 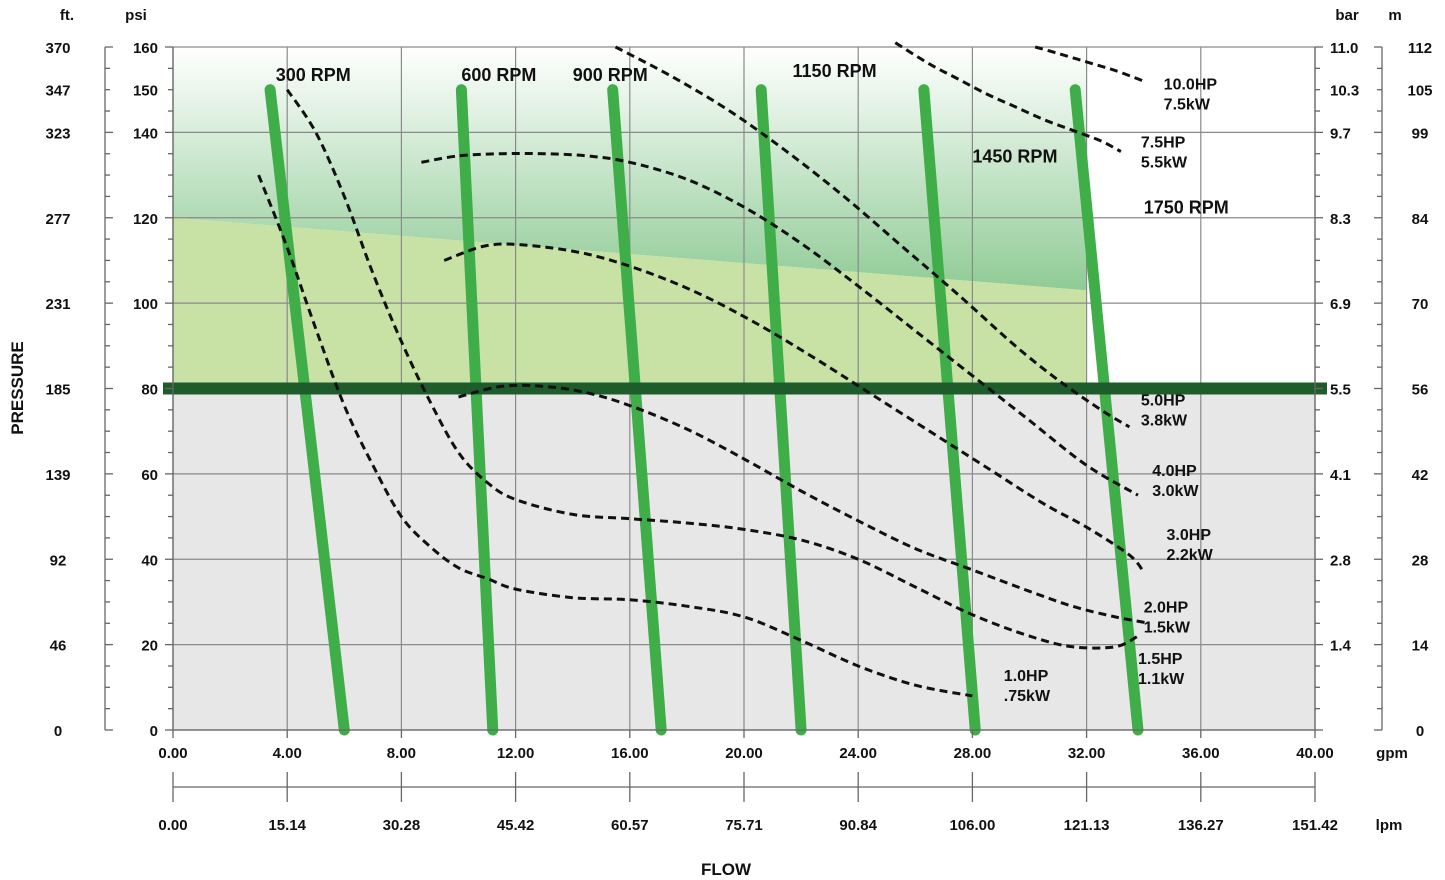 I want to click on hp-label: 1.0HP, so click(x=1026, y=676).